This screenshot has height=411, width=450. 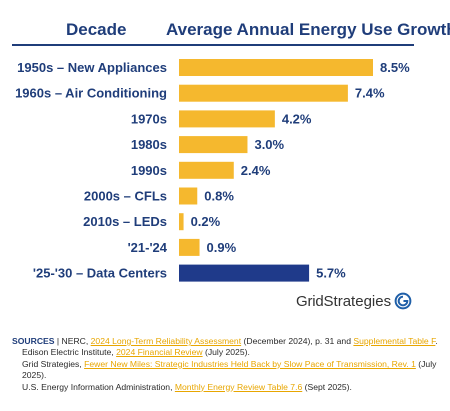 What do you see at coordinates (159, 352) in the screenshot?
I see `link-financial-review: 2024 Financial Review` at bounding box center [159, 352].